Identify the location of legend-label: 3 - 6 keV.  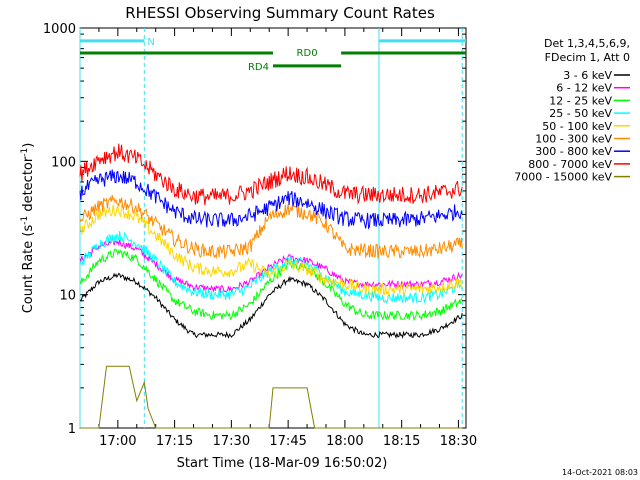
(587, 75).